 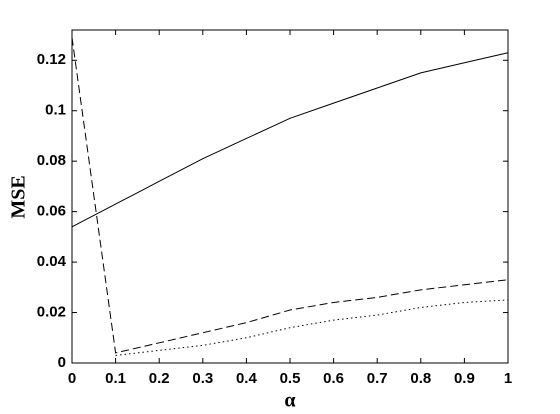 What do you see at coordinates (72, 378) in the screenshot?
I see `x-tick-label: 0` at bounding box center [72, 378].